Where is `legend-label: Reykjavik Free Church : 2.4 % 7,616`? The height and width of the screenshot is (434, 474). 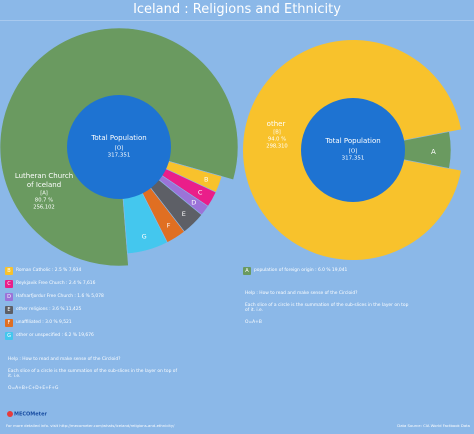
legend-label: Reykjavik Free Church : 2.4 % 7,616 is located at coordinates (56, 283).